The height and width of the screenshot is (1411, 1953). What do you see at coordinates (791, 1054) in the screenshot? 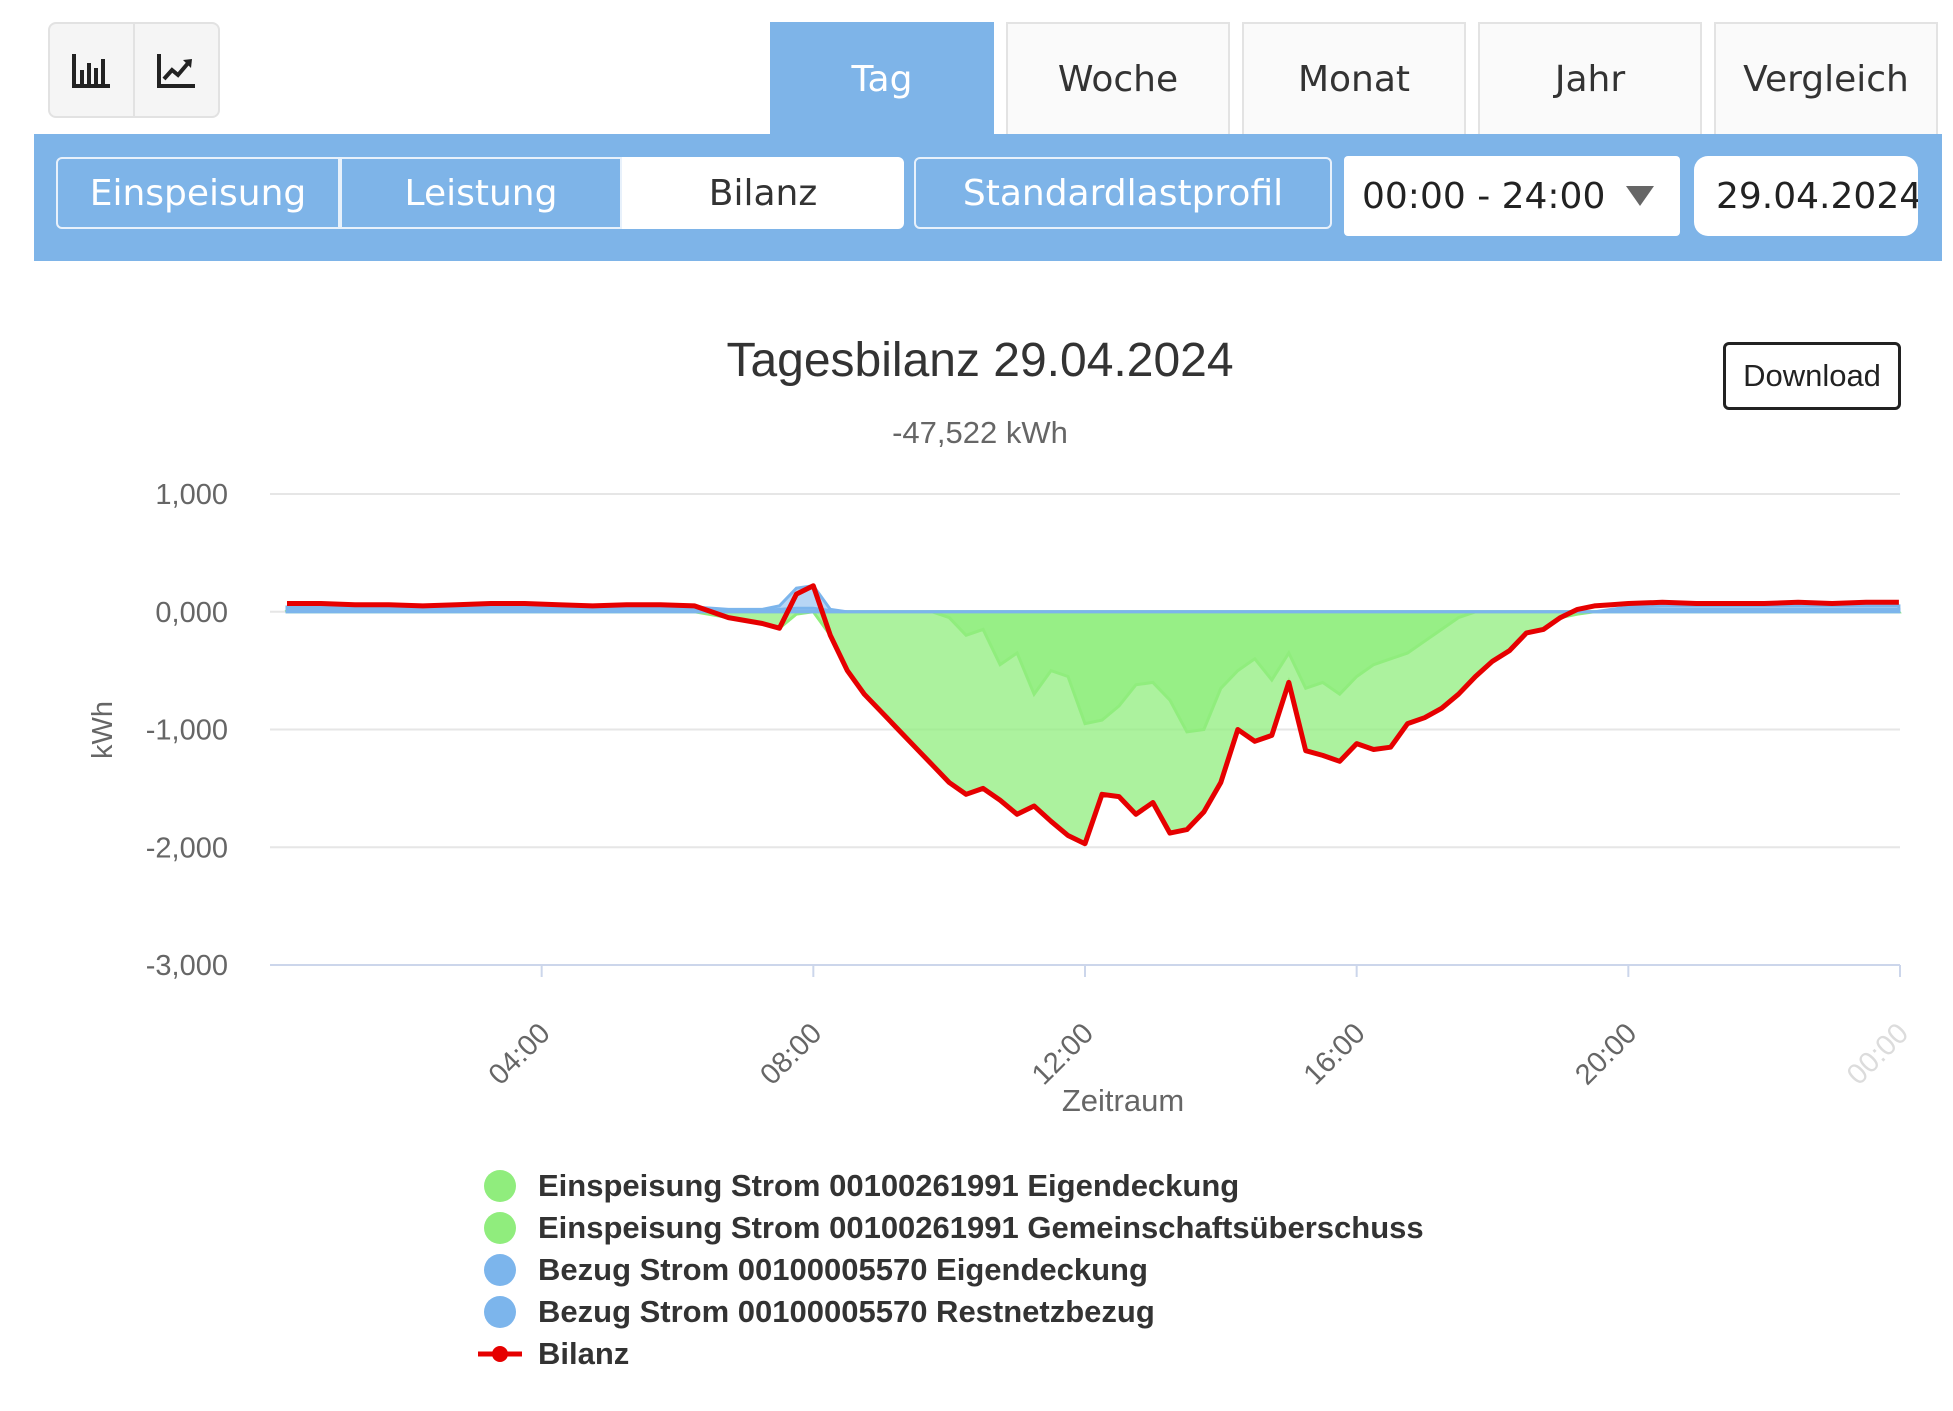
I see `x-tick-label: 08:00` at bounding box center [791, 1054].